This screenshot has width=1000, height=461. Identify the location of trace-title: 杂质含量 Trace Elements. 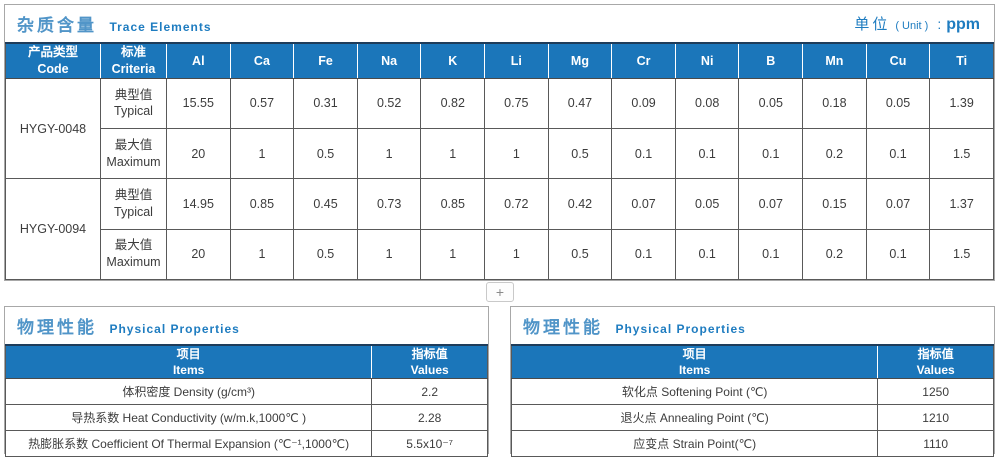
(114, 23).